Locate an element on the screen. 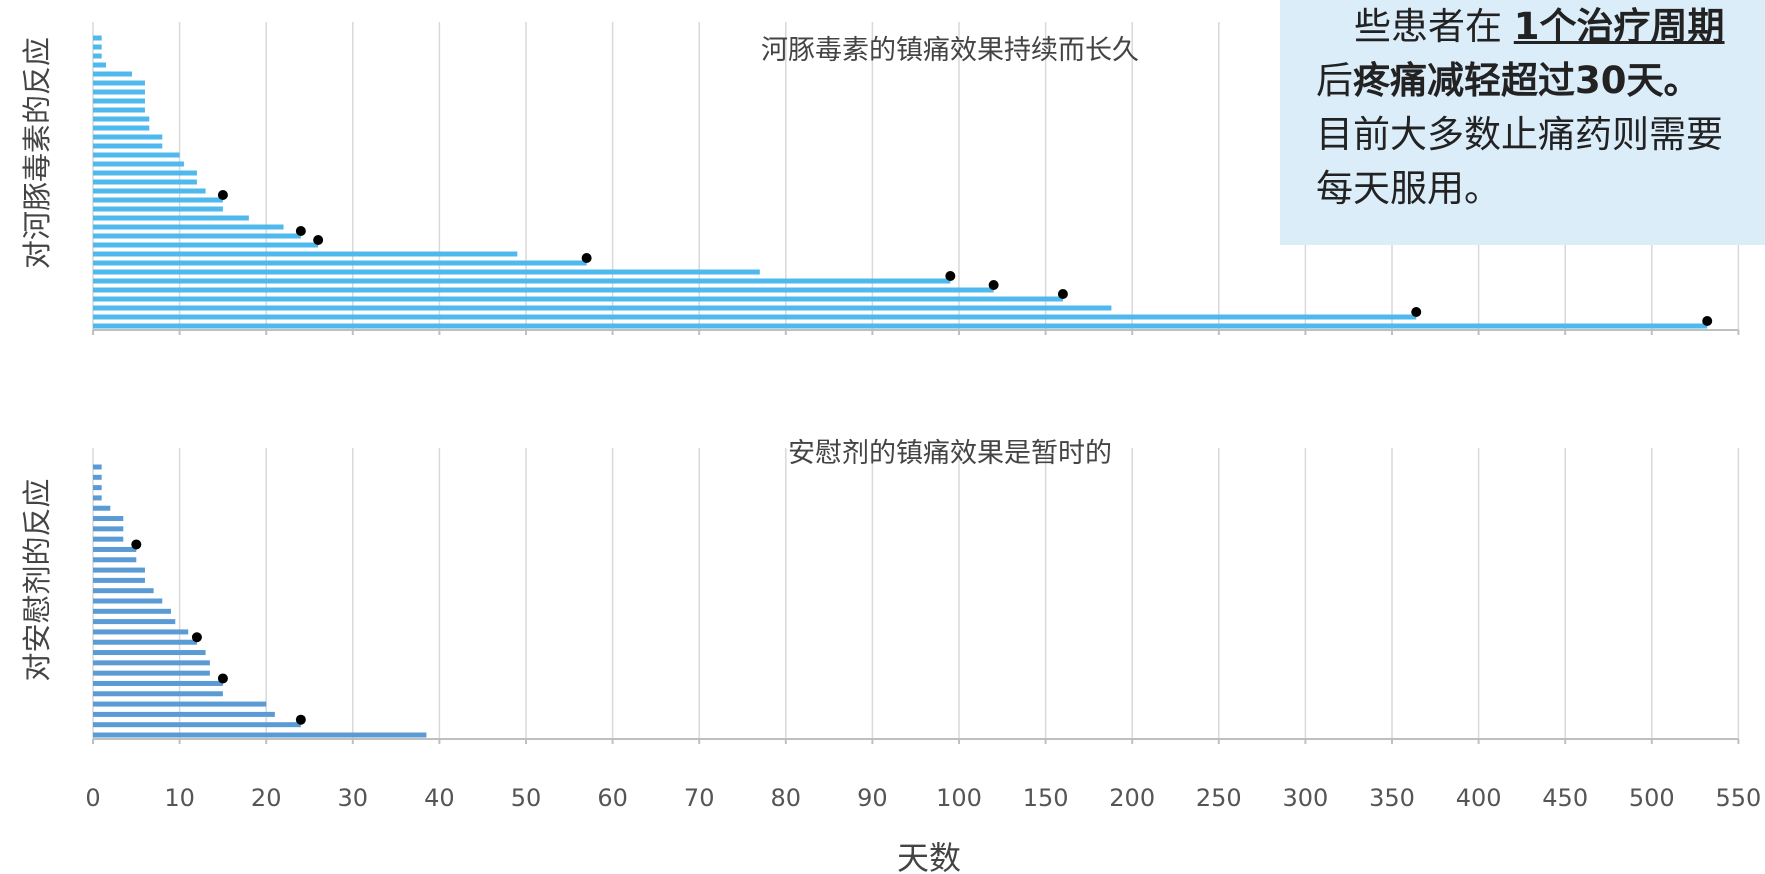 The image size is (1765, 874). x-tick-label-30: 30 is located at coordinates (353, 798).